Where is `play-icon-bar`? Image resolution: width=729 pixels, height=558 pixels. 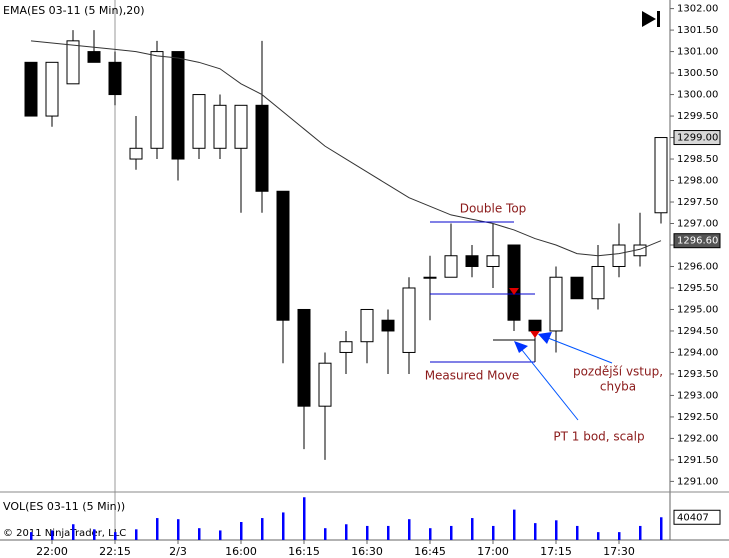 play-icon-bar is located at coordinates (658, 19).